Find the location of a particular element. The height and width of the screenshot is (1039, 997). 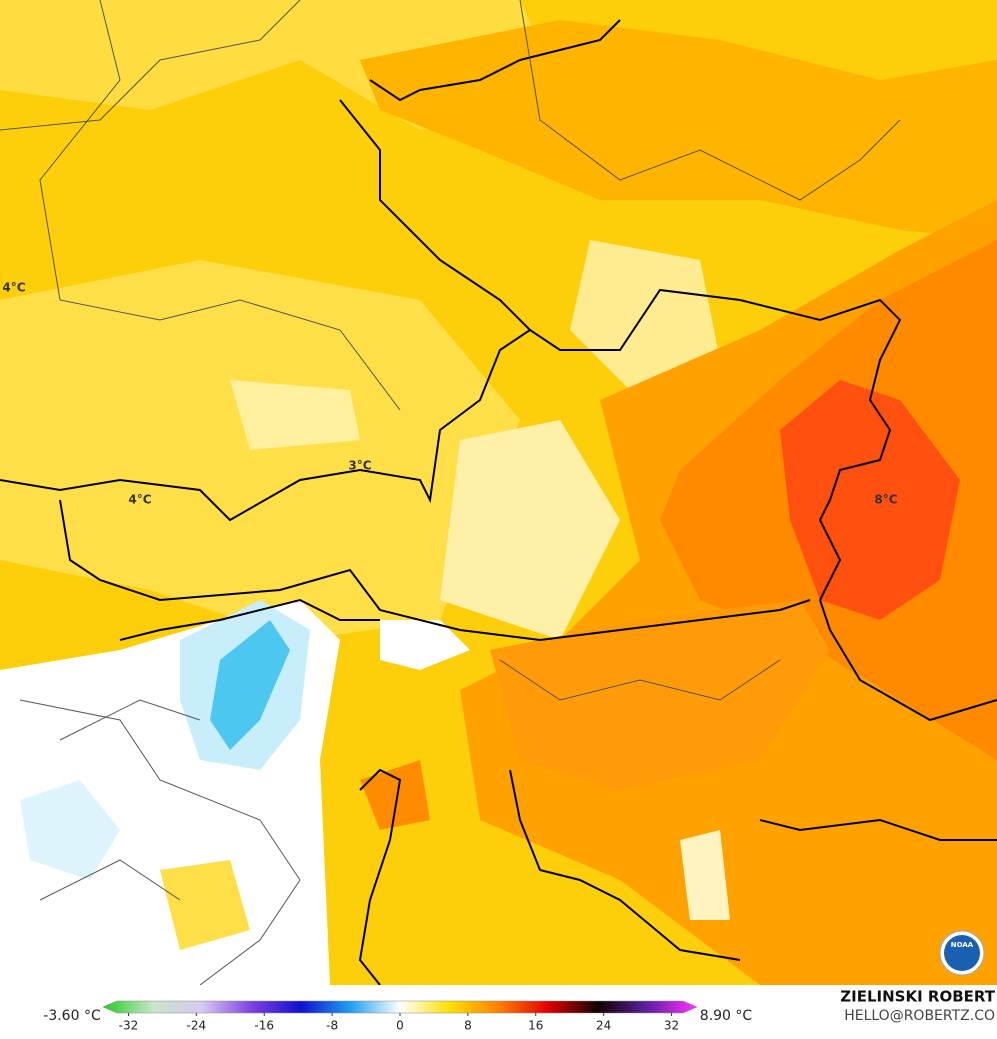

noaa-logo-inner is located at coordinates (962, 953).